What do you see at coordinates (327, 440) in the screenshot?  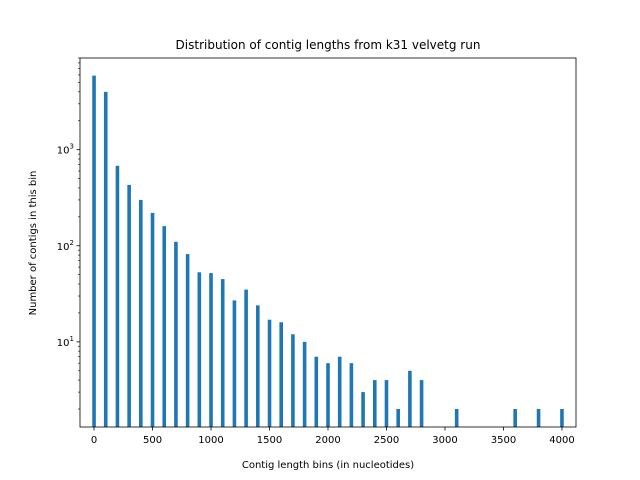 I see `x-tick-label: 2000` at bounding box center [327, 440].